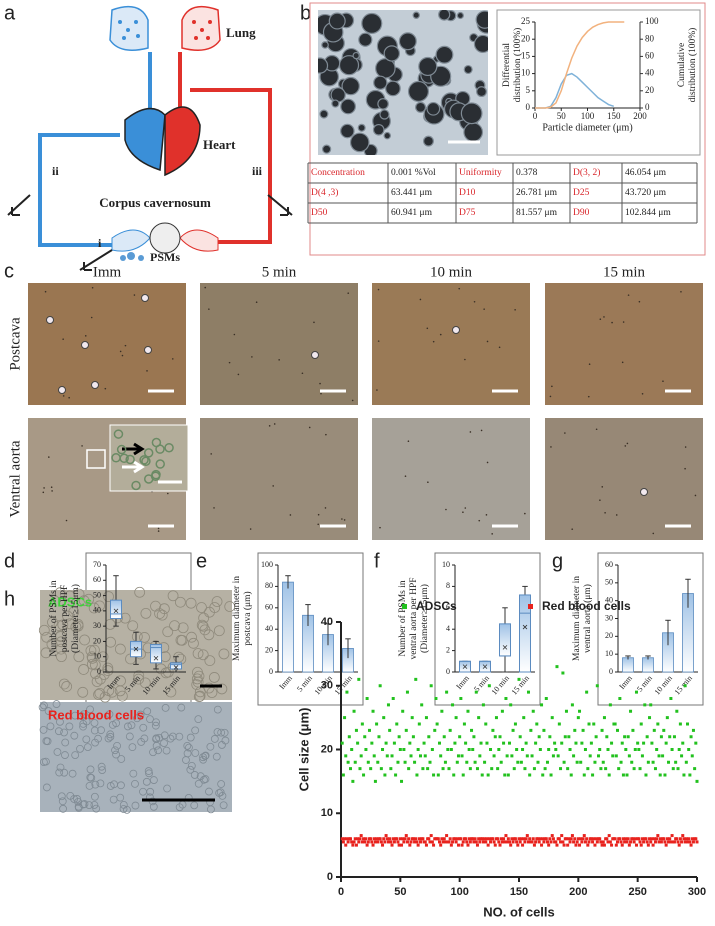  I want to click on inset-frame, so click(598, 82).